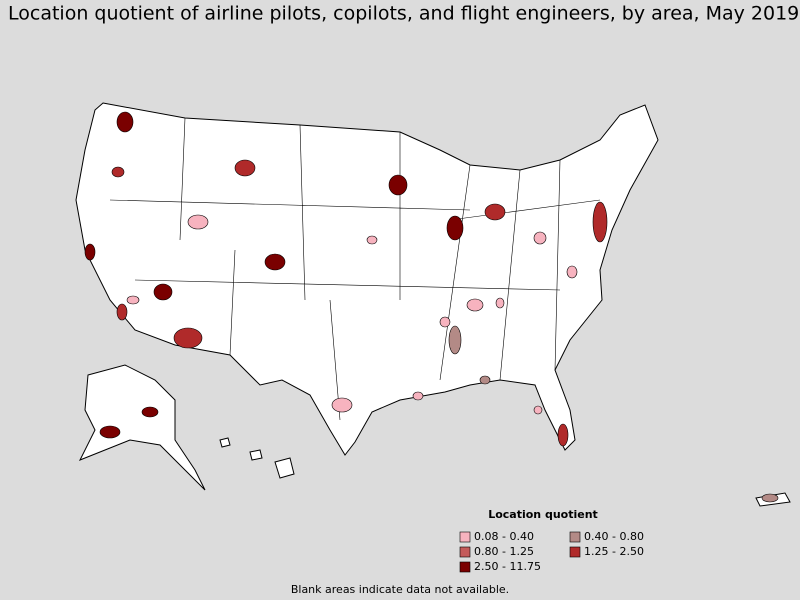 This screenshot has height=600, width=800. Describe the element at coordinates (614, 551) in the screenshot. I see `legend-label: 1.25 - 2.50` at that location.